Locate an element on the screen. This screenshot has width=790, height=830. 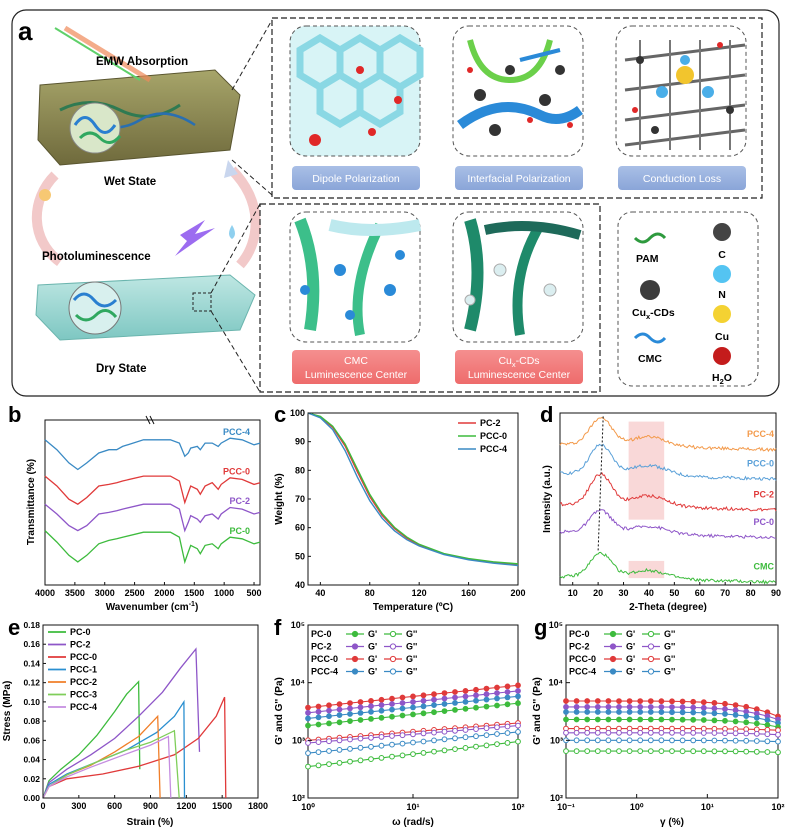
chart-f-xtick-label: 10⁰ is located at coordinates (308, 807).